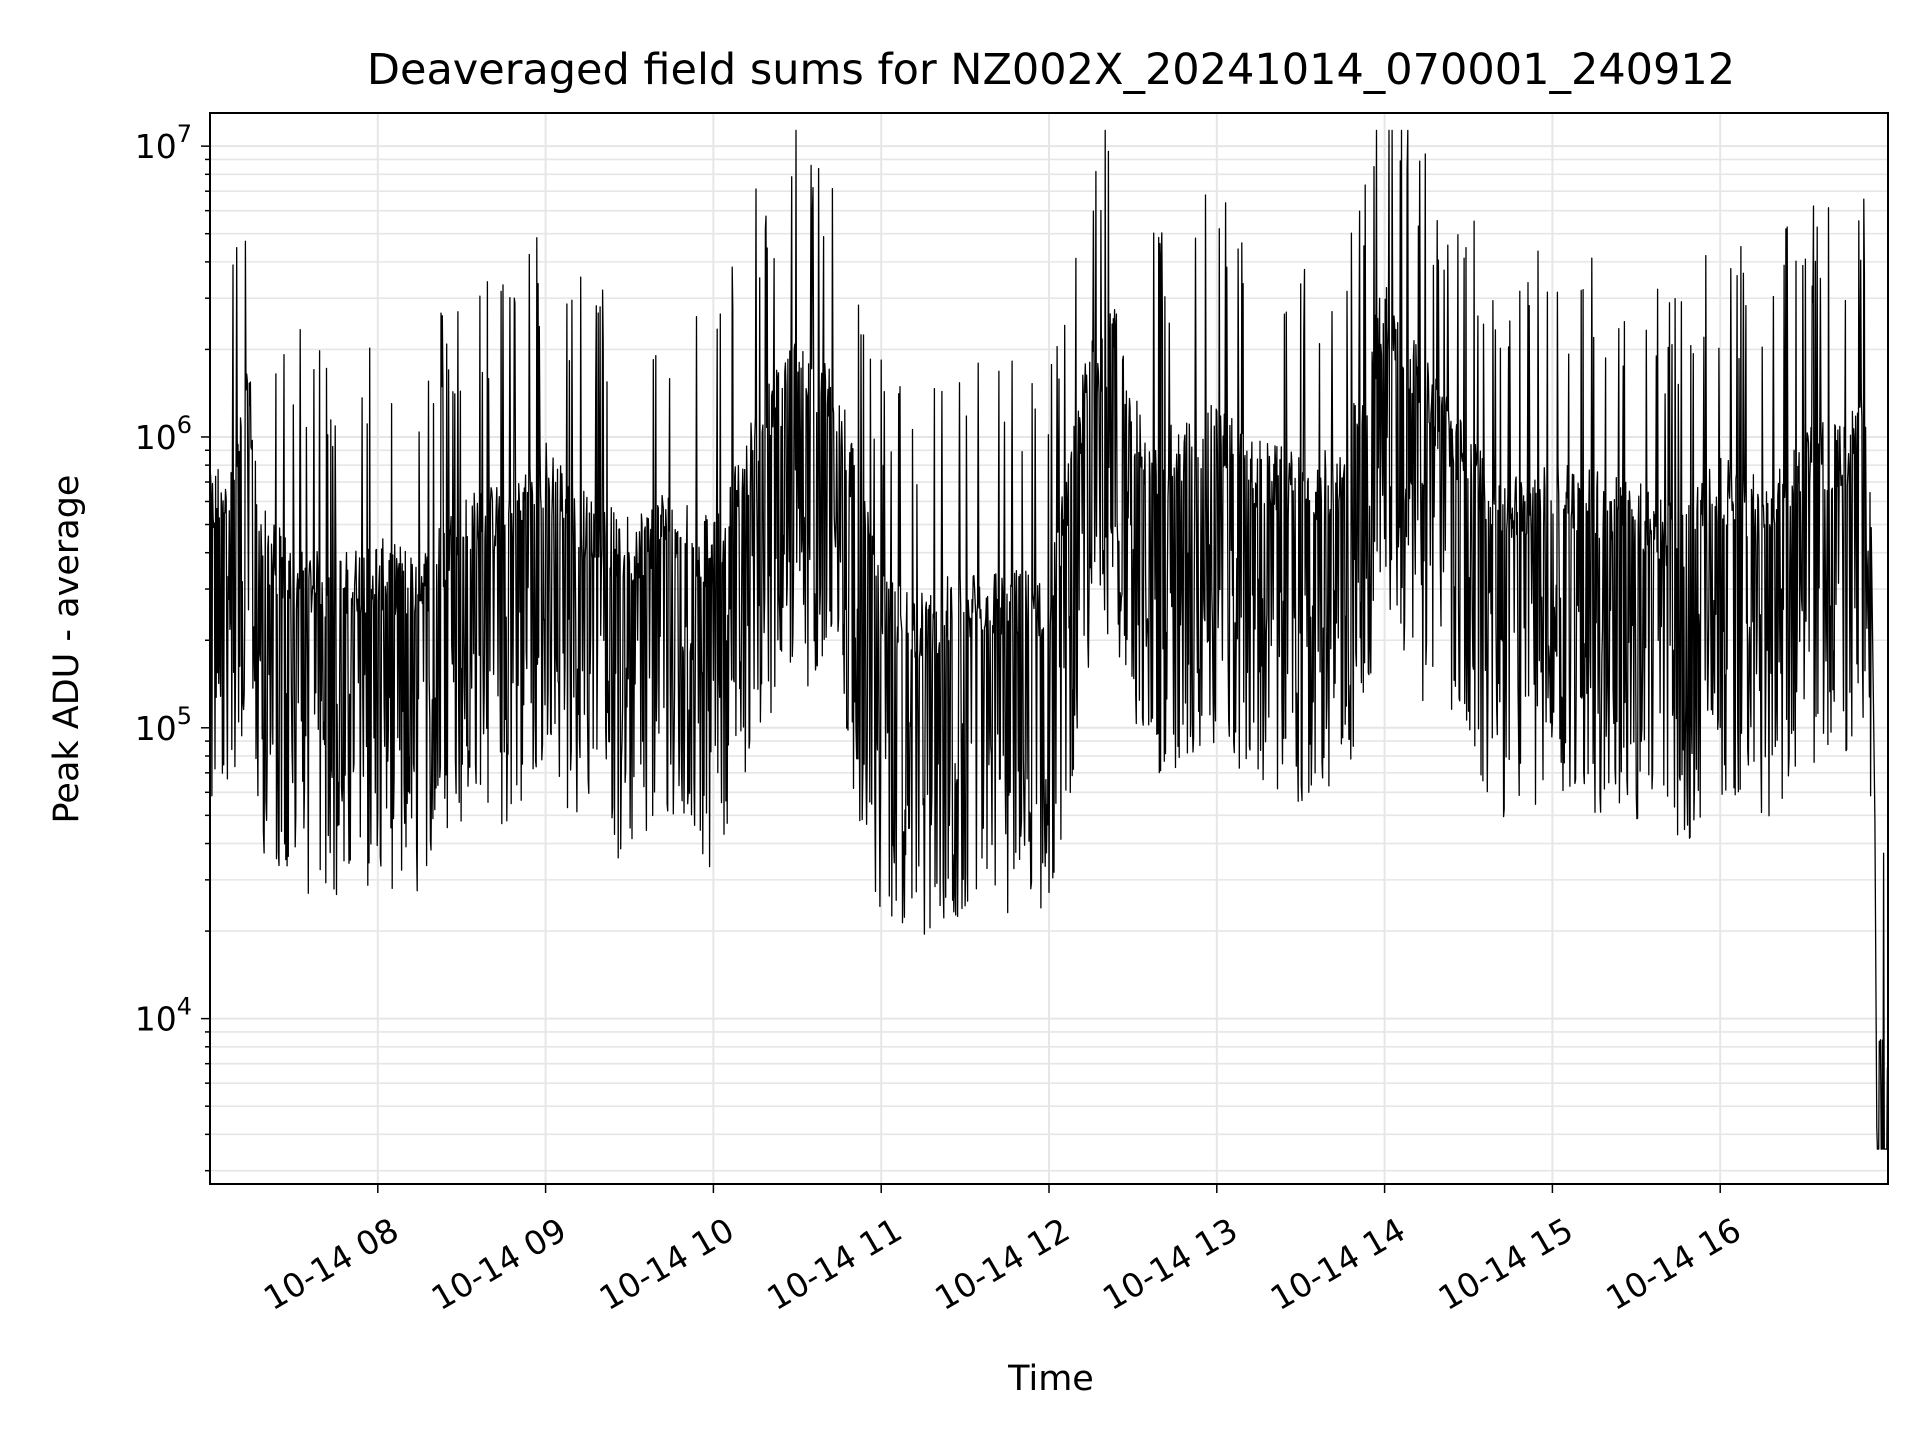 The image size is (1920, 1440). I want to click on y-tick-label-exponent: 4, so click(184, 1007).